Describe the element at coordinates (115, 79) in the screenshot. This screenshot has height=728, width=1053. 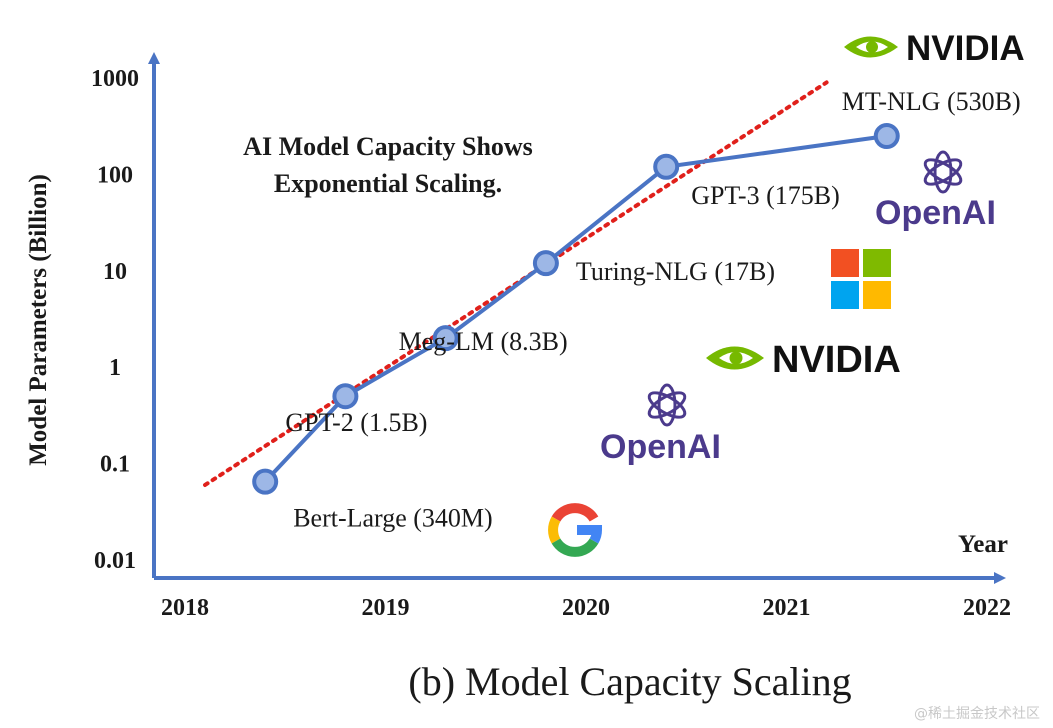
I see `y-tick-label: 1000` at that location.